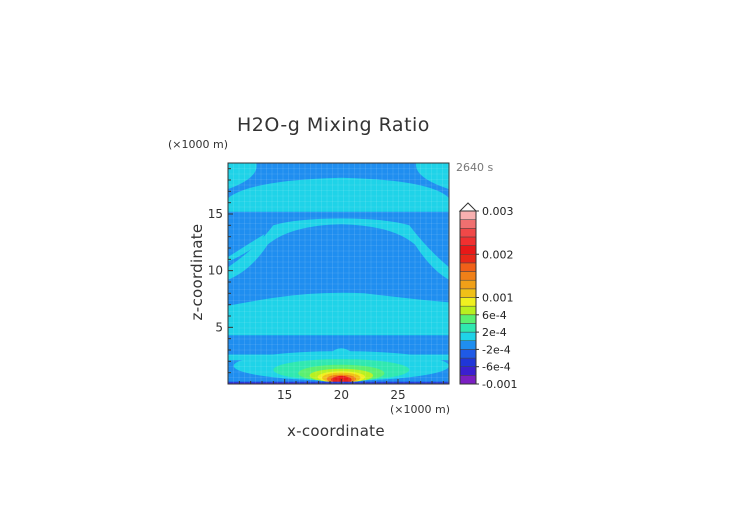 The image size is (752, 532). I want to click on upper-right-corner-region, so click(432, 176).